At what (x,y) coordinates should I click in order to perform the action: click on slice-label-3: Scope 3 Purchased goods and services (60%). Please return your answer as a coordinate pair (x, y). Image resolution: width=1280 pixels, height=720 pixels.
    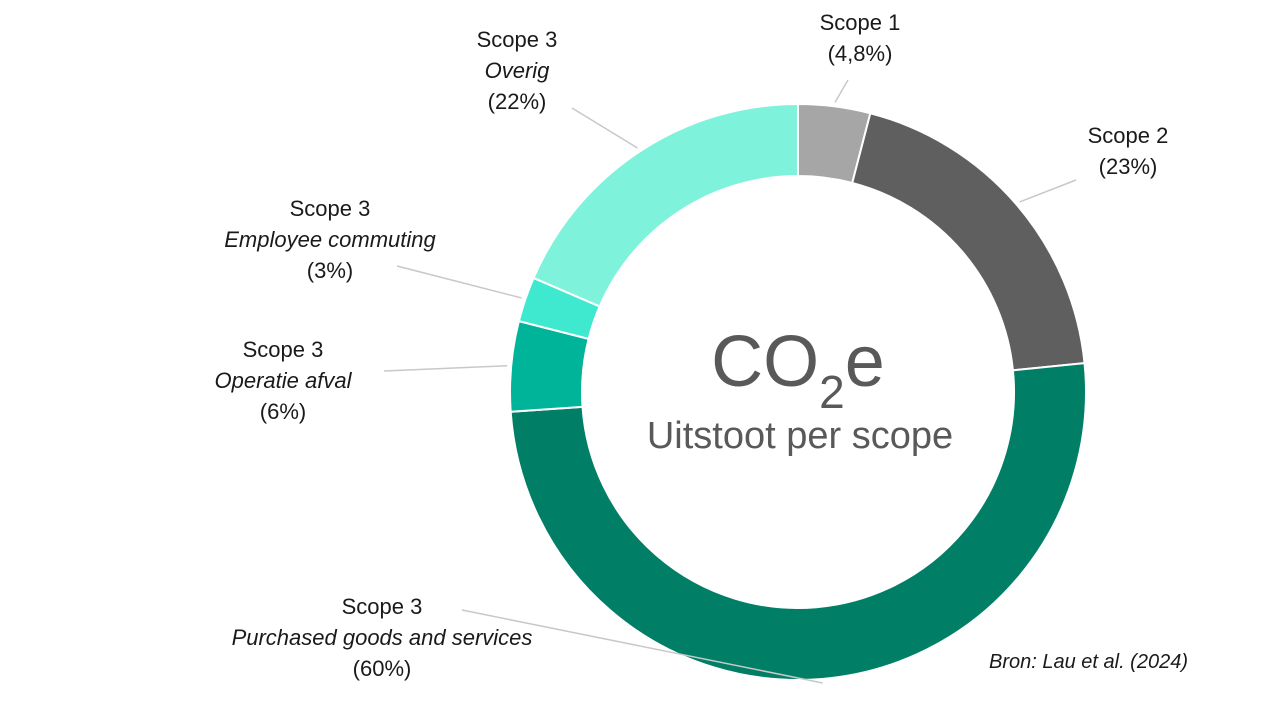
    Looking at the image, I should click on (382, 637).